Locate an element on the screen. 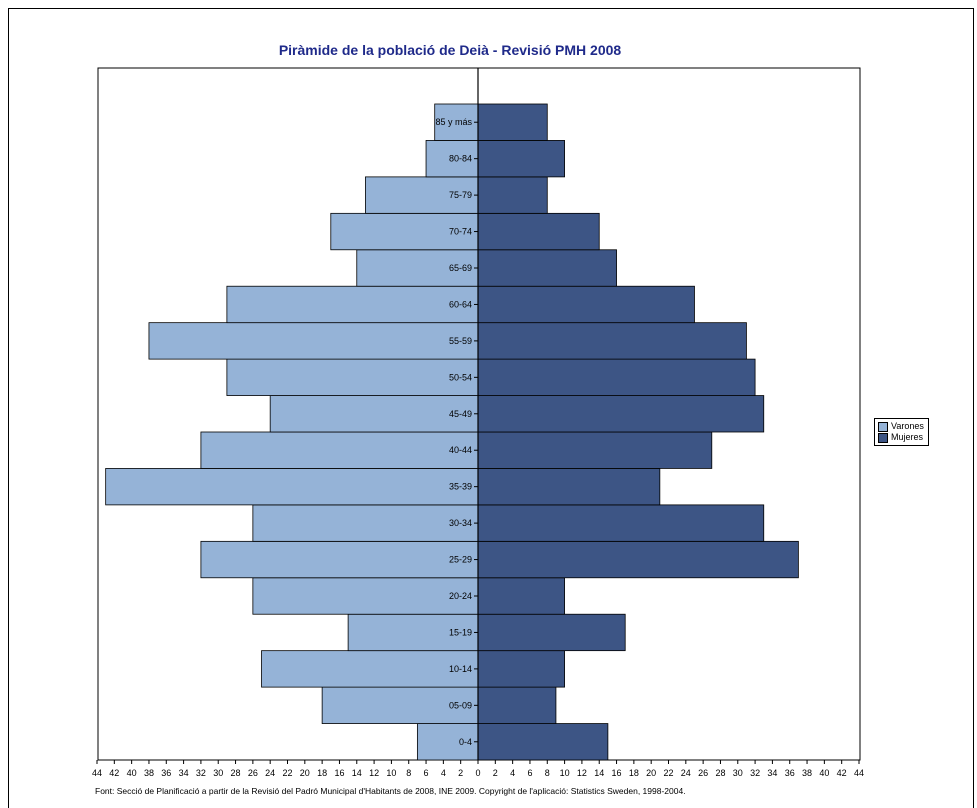 The width and height of the screenshot is (977, 808). legend-label-varones: Varones is located at coordinates (907, 426).